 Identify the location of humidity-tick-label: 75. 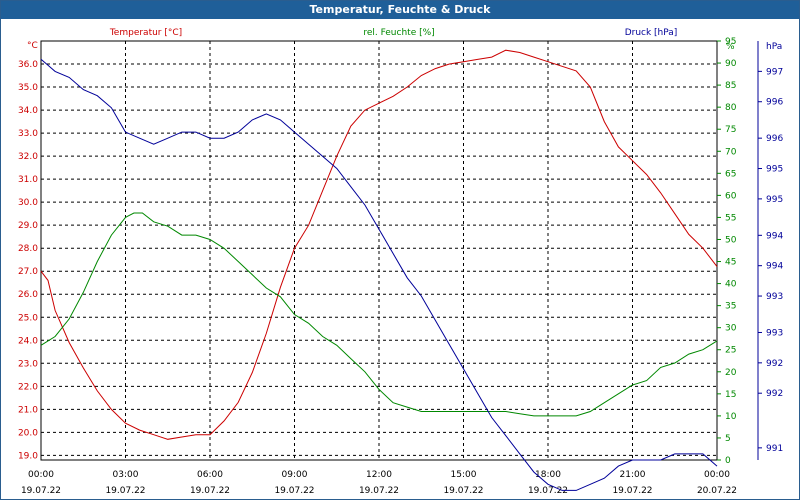
(730, 130).